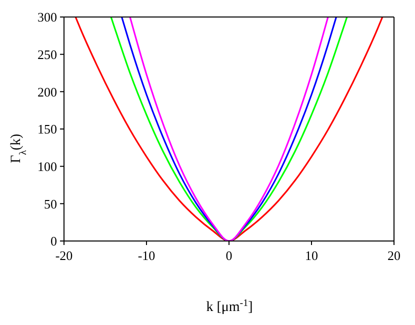 This screenshot has width=415, height=325. I want to click on x-axis-title: k [μm$^{-1}$], so click(229, 306).